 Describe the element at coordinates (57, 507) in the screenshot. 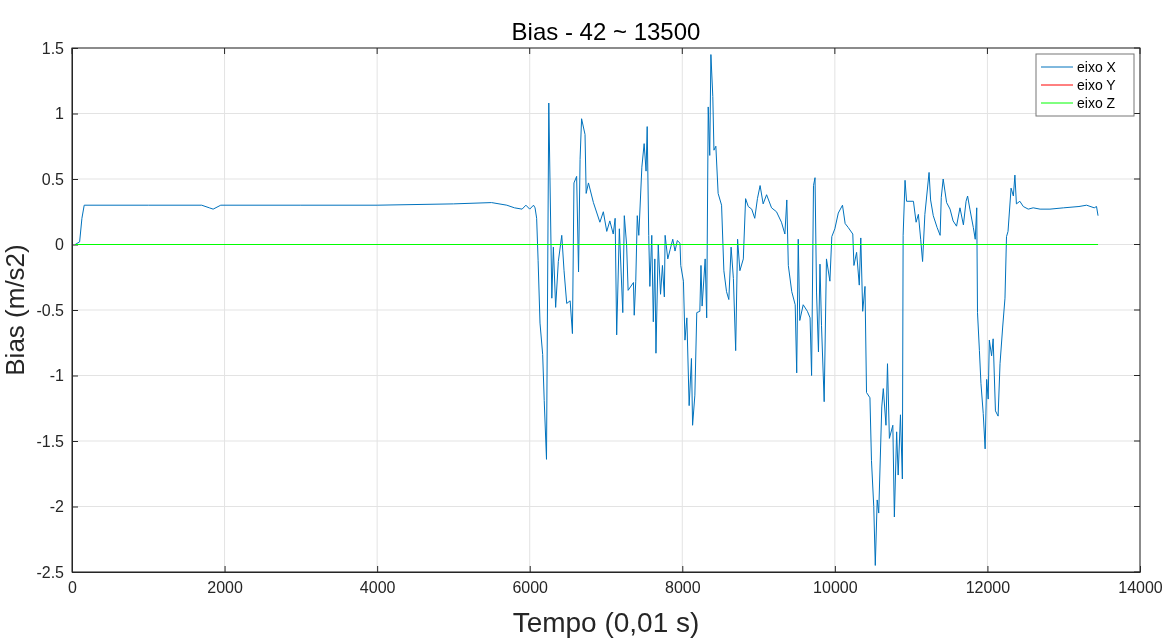

I see `y-tick-label: -2` at that location.